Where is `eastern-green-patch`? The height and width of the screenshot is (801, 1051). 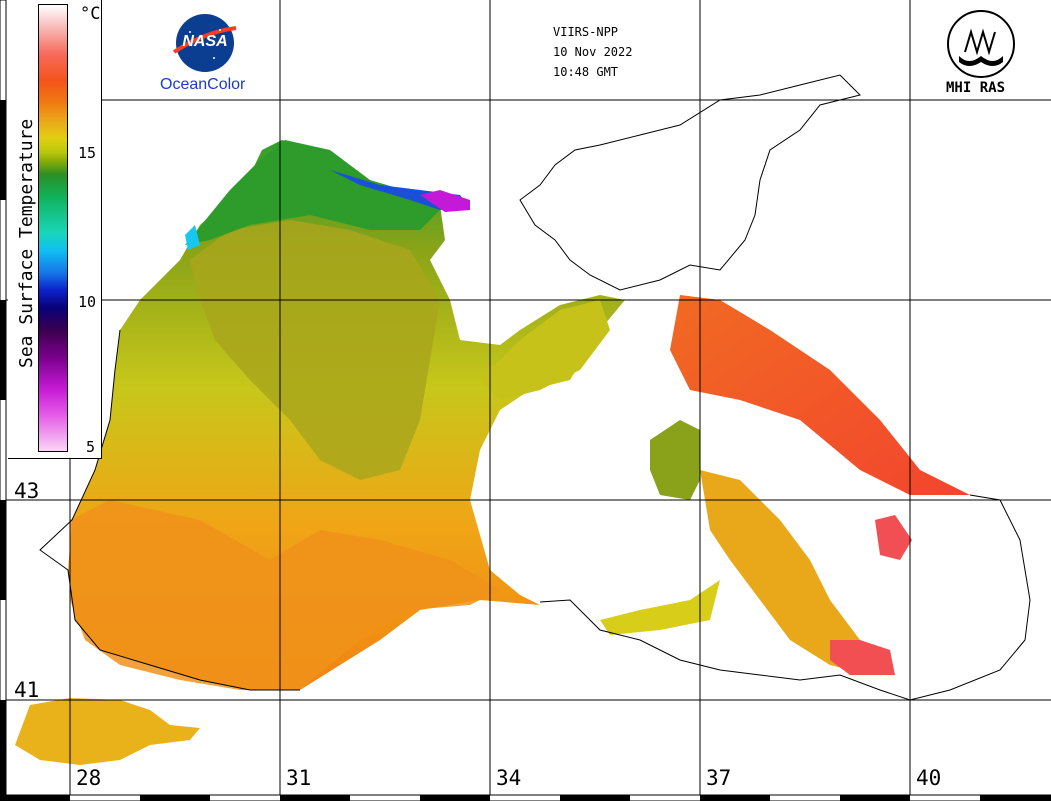
eastern-green-patch is located at coordinates (675, 460).